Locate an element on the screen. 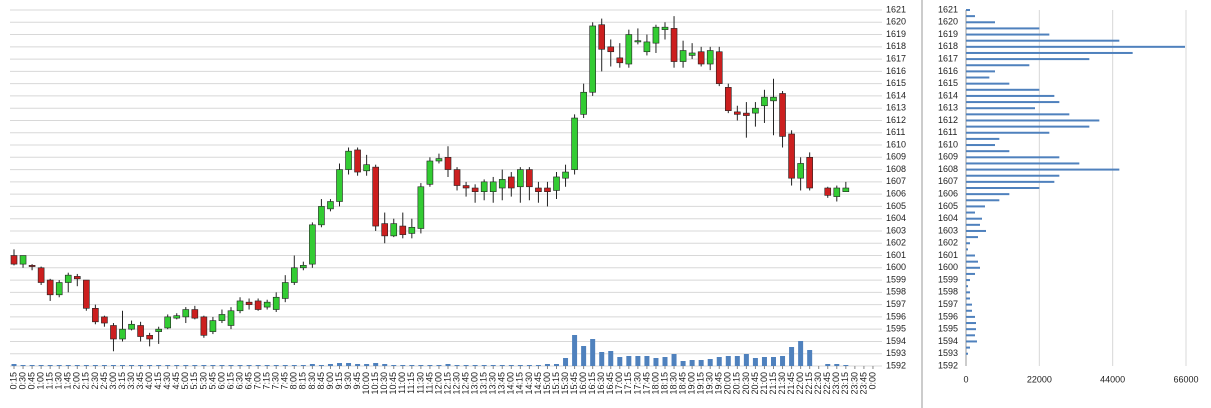 The width and height of the screenshot is (1211, 408). x-tick-label: 4:30 is located at coordinates (167, 381).